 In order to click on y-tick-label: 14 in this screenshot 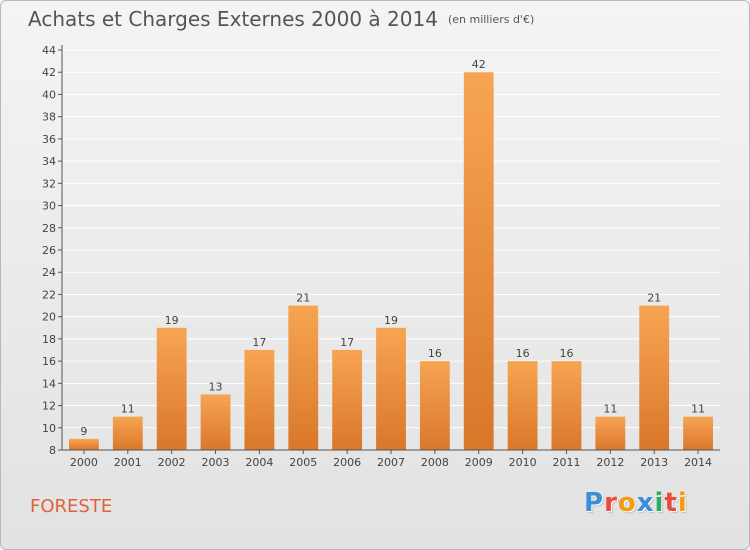, I will do `click(49, 383)`.